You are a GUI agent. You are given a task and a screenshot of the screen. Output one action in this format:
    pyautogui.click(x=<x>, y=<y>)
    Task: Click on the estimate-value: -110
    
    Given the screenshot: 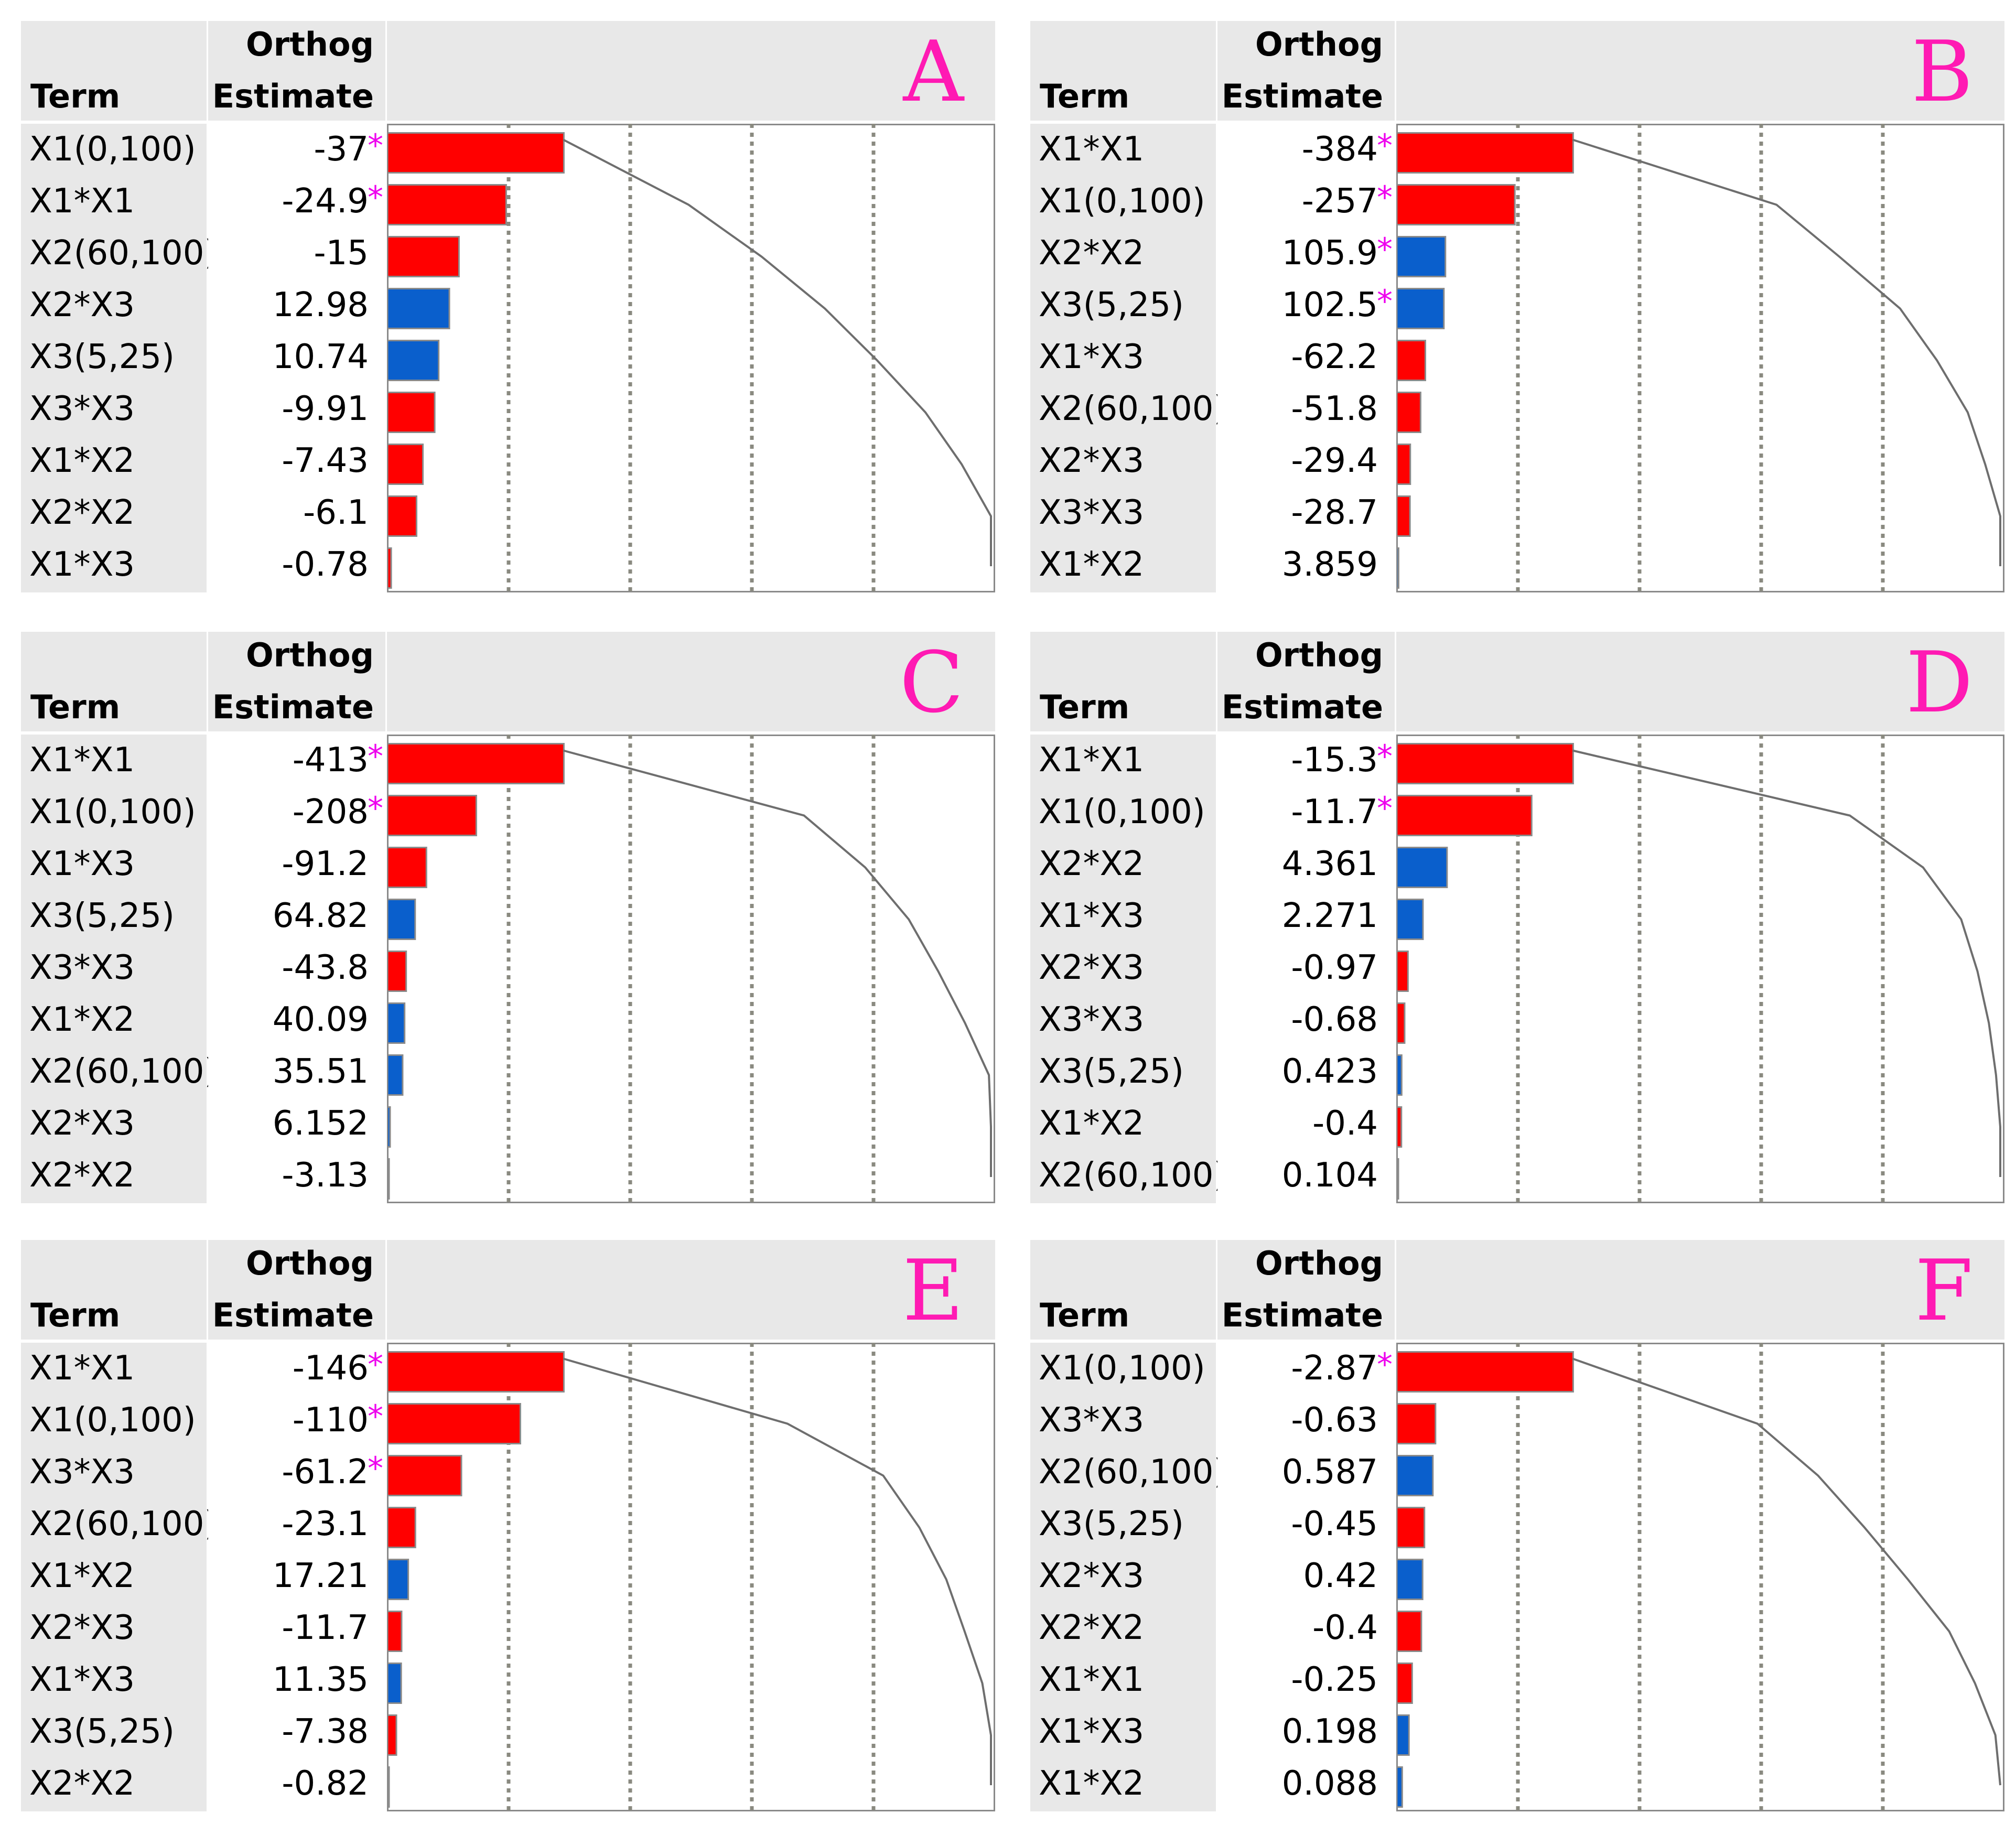 What is the action you would take?
    pyautogui.click(x=330, y=1420)
    